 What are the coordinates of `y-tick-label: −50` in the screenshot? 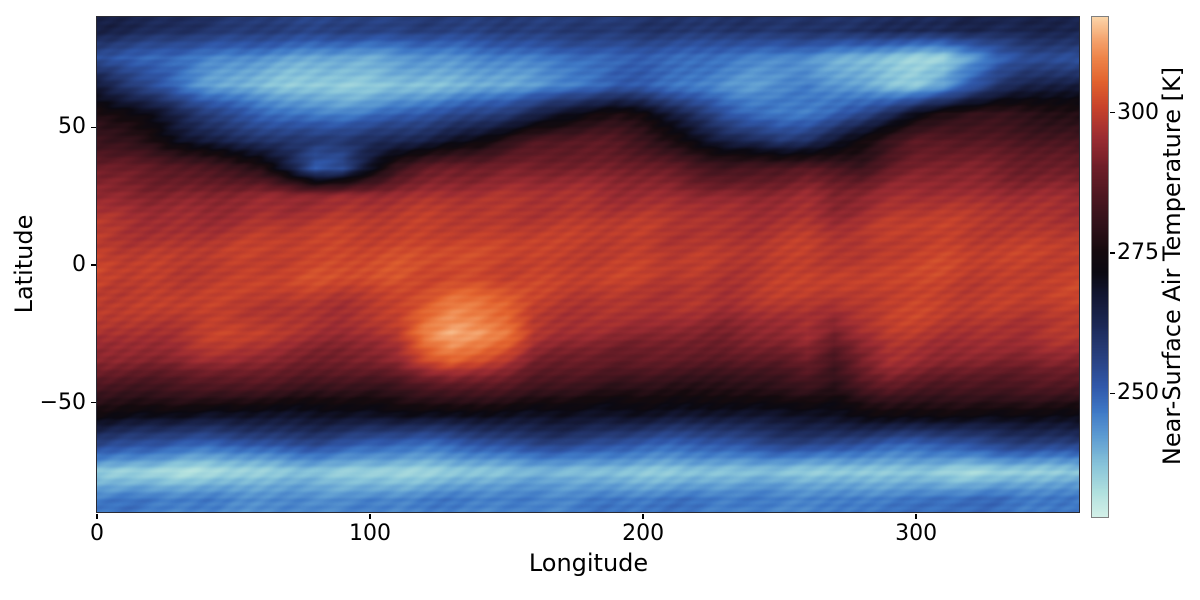 It's located at (62, 402).